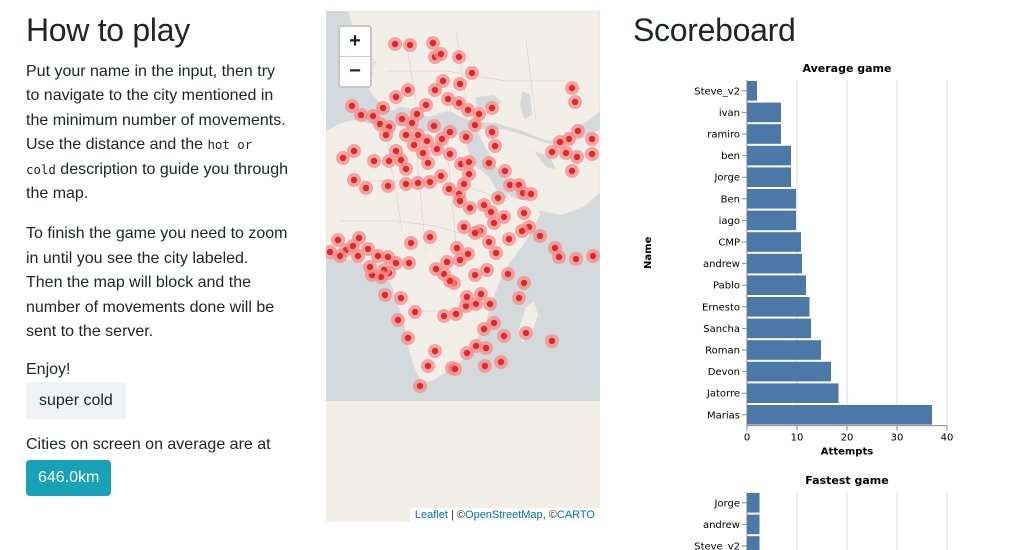  What do you see at coordinates (730, 156) in the screenshot?
I see `y-tick-label: ben` at bounding box center [730, 156].